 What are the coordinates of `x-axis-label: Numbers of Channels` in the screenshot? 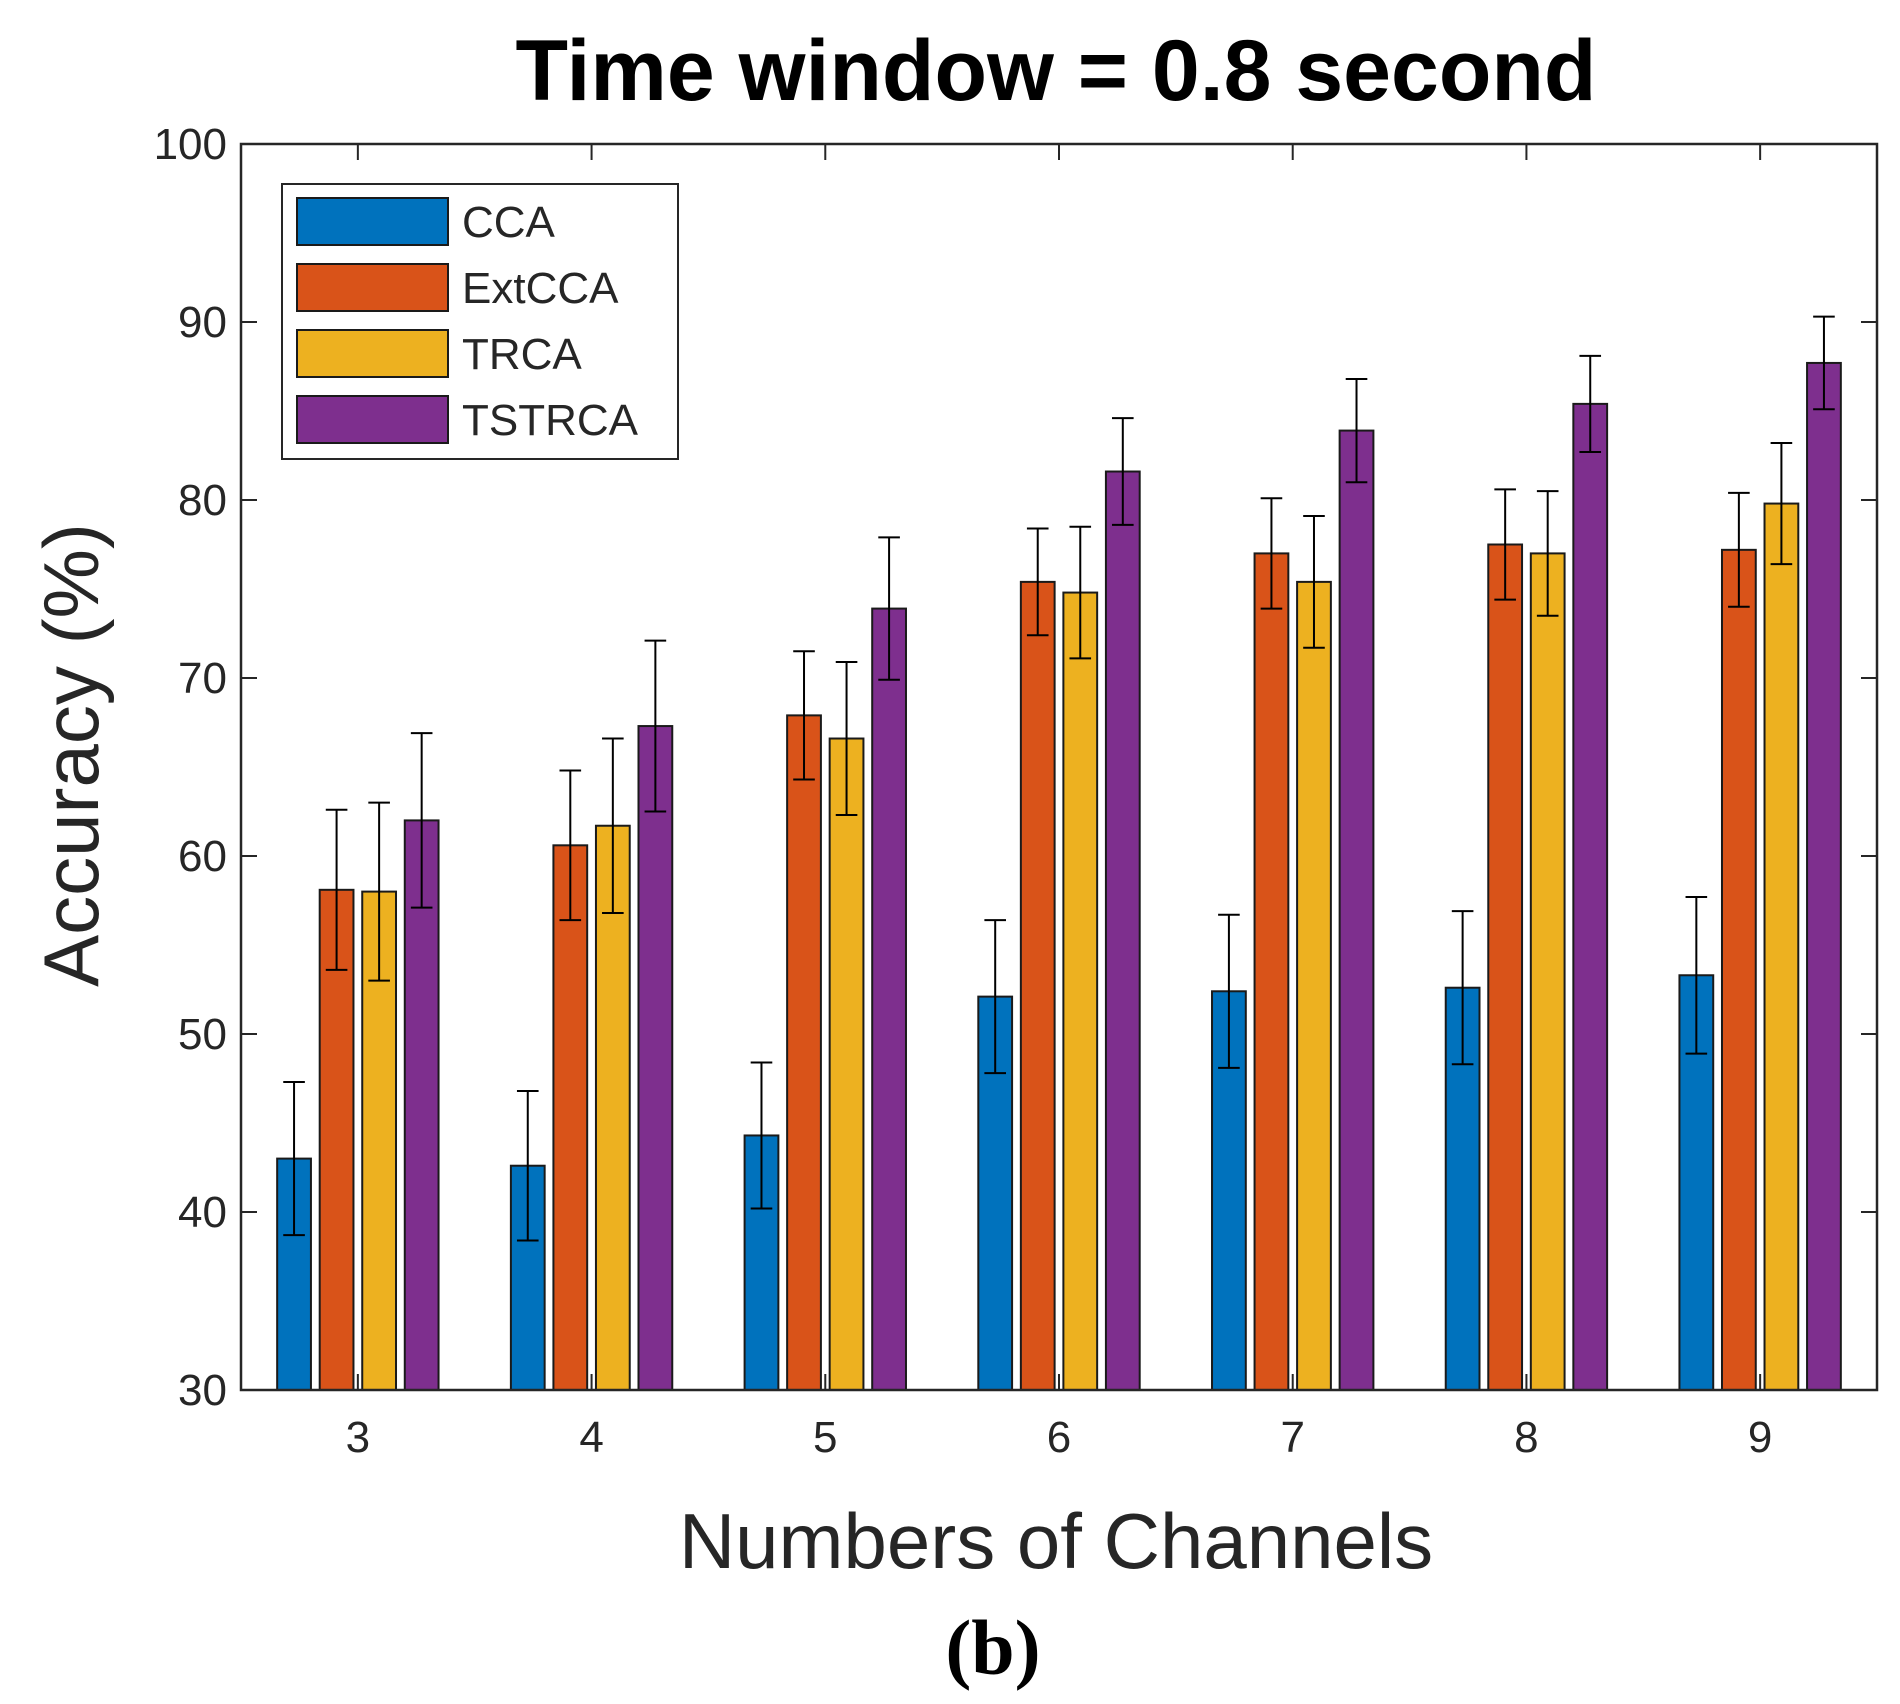 It's located at (1056, 1541).